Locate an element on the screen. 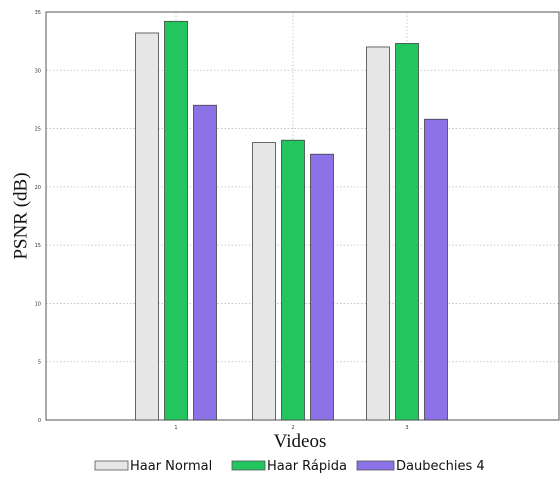  y-axis-label: PSNR (dB) is located at coordinates (21, 215).